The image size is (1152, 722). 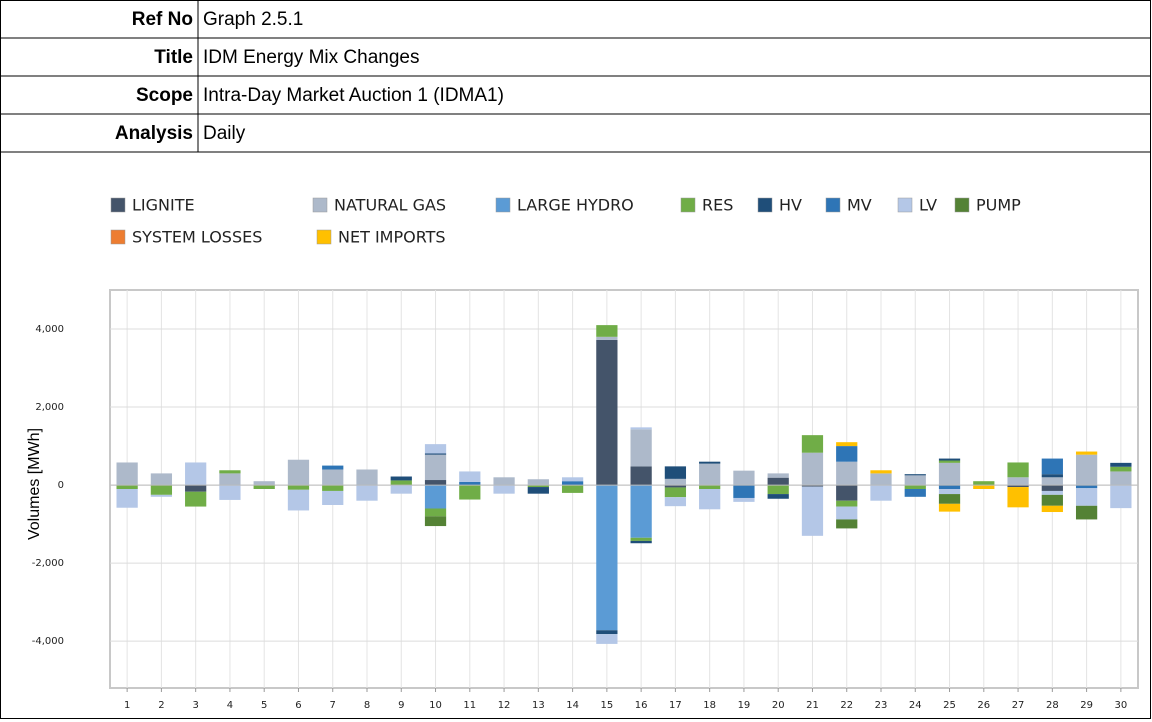 What do you see at coordinates (915, 705) in the screenshot?
I see `x-tick-label: 24` at bounding box center [915, 705].